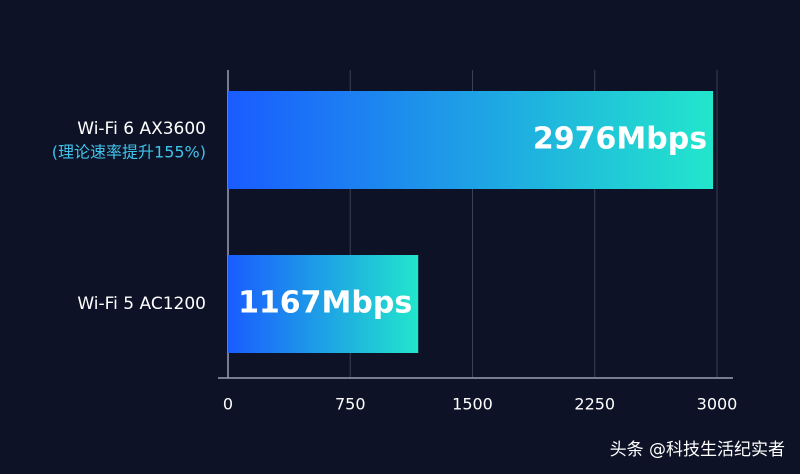  I want to click on x-tick-label: 1500, so click(472, 404).